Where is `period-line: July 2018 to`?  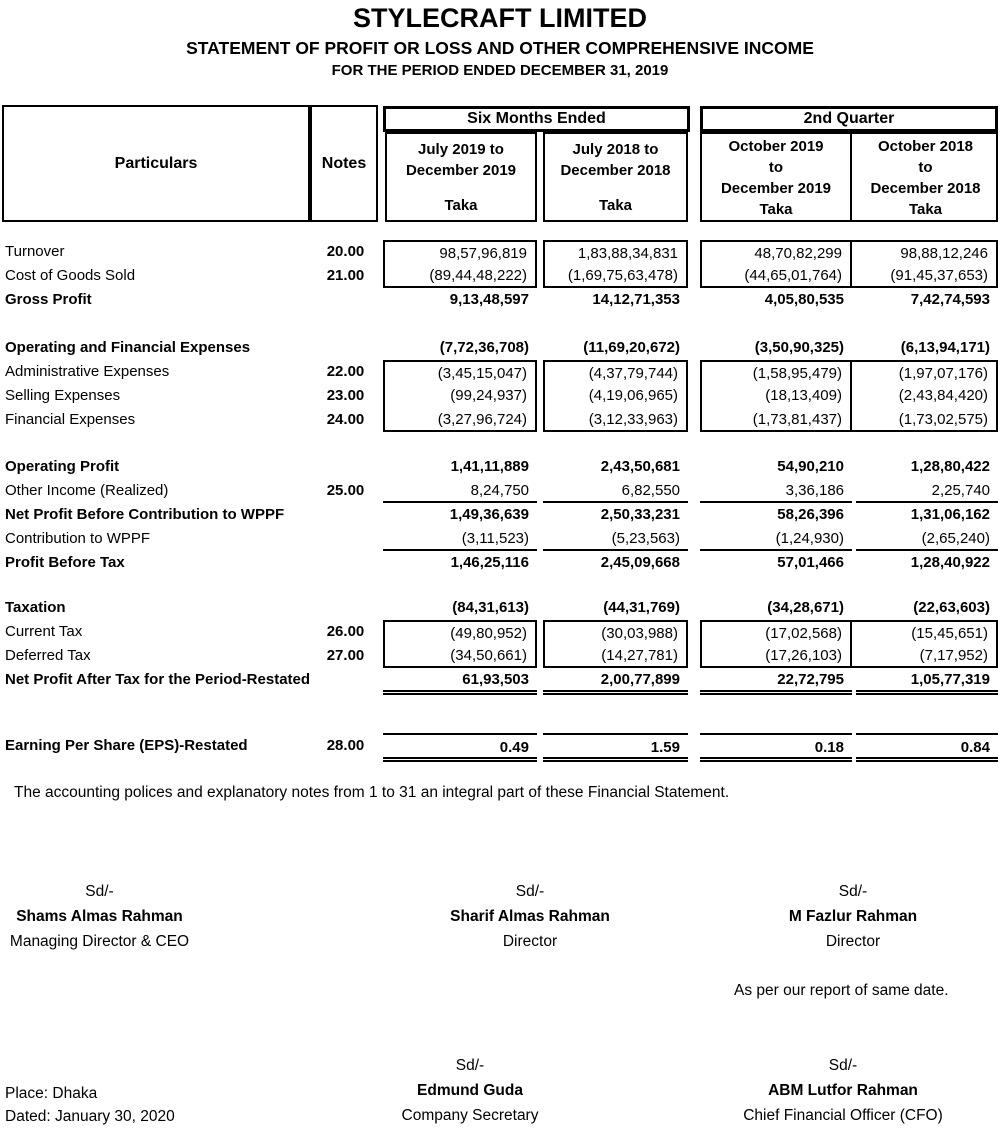
period-line: July 2018 to is located at coordinates (615, 149).